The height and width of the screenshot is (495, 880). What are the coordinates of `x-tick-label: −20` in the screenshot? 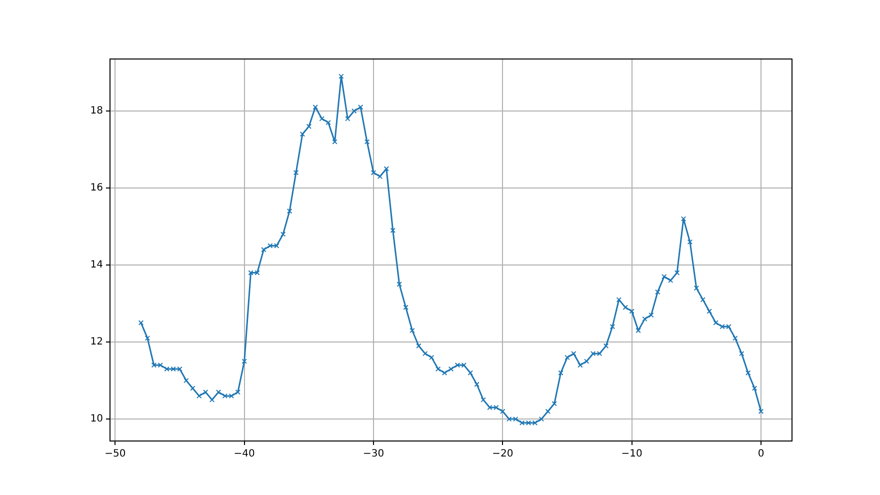 It's located at (503, 454).